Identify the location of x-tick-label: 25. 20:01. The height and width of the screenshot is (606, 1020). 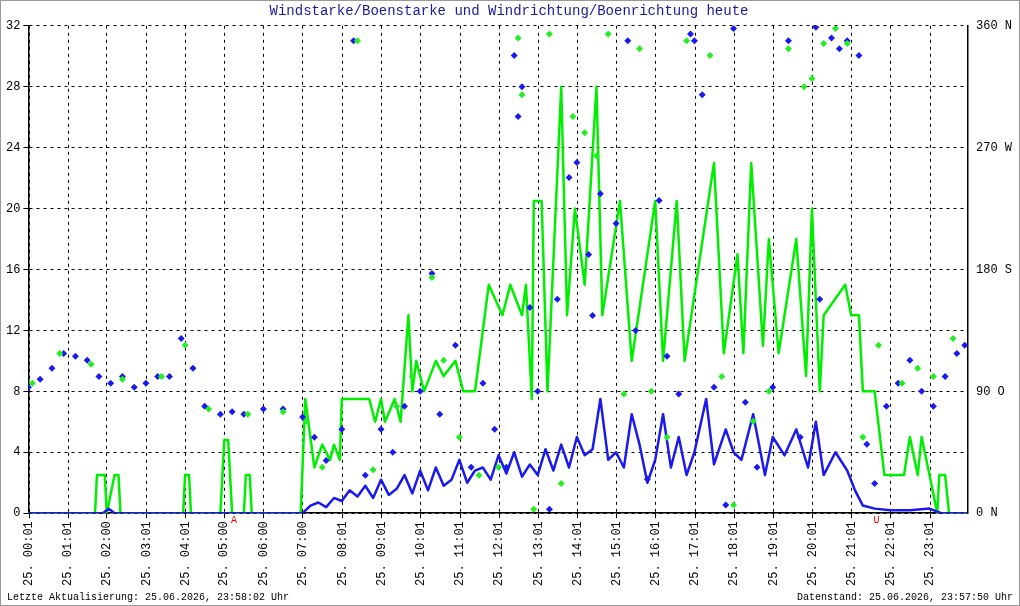
(812, 553).